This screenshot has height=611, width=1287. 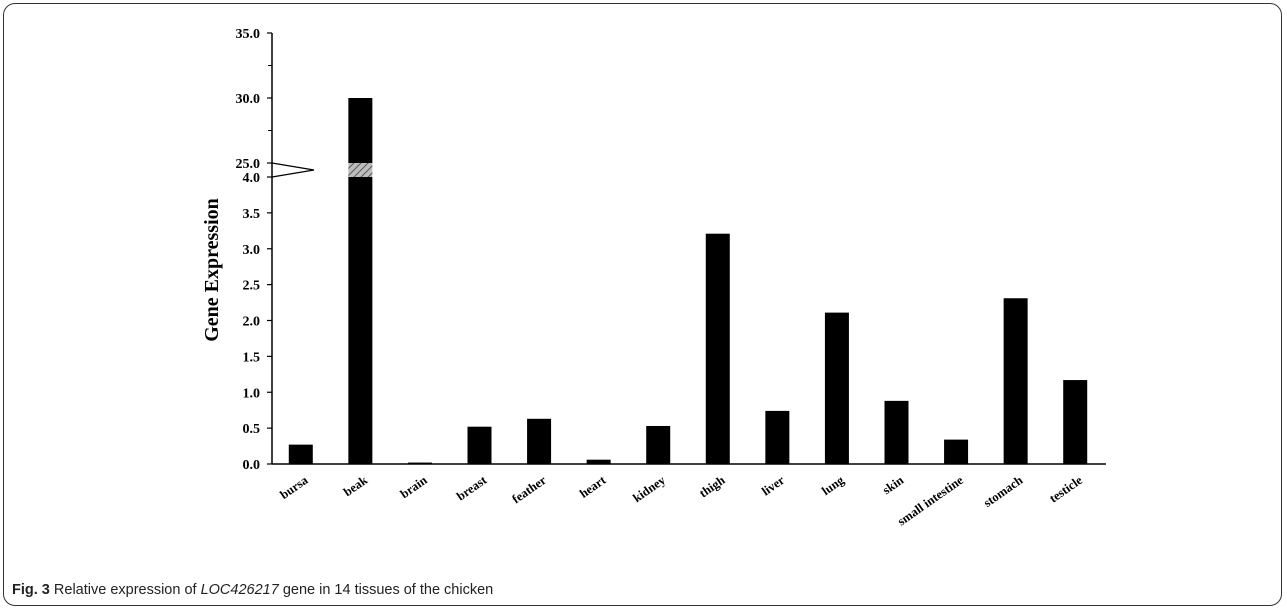 I want to click on category-label: small intestine, so click(x=930, y=501).